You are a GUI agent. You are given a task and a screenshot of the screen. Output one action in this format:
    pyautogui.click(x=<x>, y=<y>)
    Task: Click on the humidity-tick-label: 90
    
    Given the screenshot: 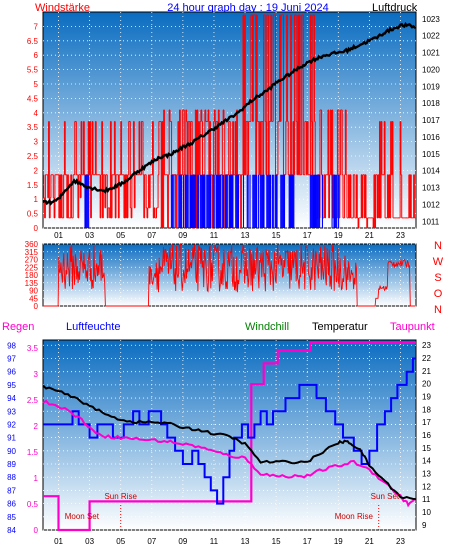 What is the action you would take?
    pyautogui.click(x=11, y=451)
    